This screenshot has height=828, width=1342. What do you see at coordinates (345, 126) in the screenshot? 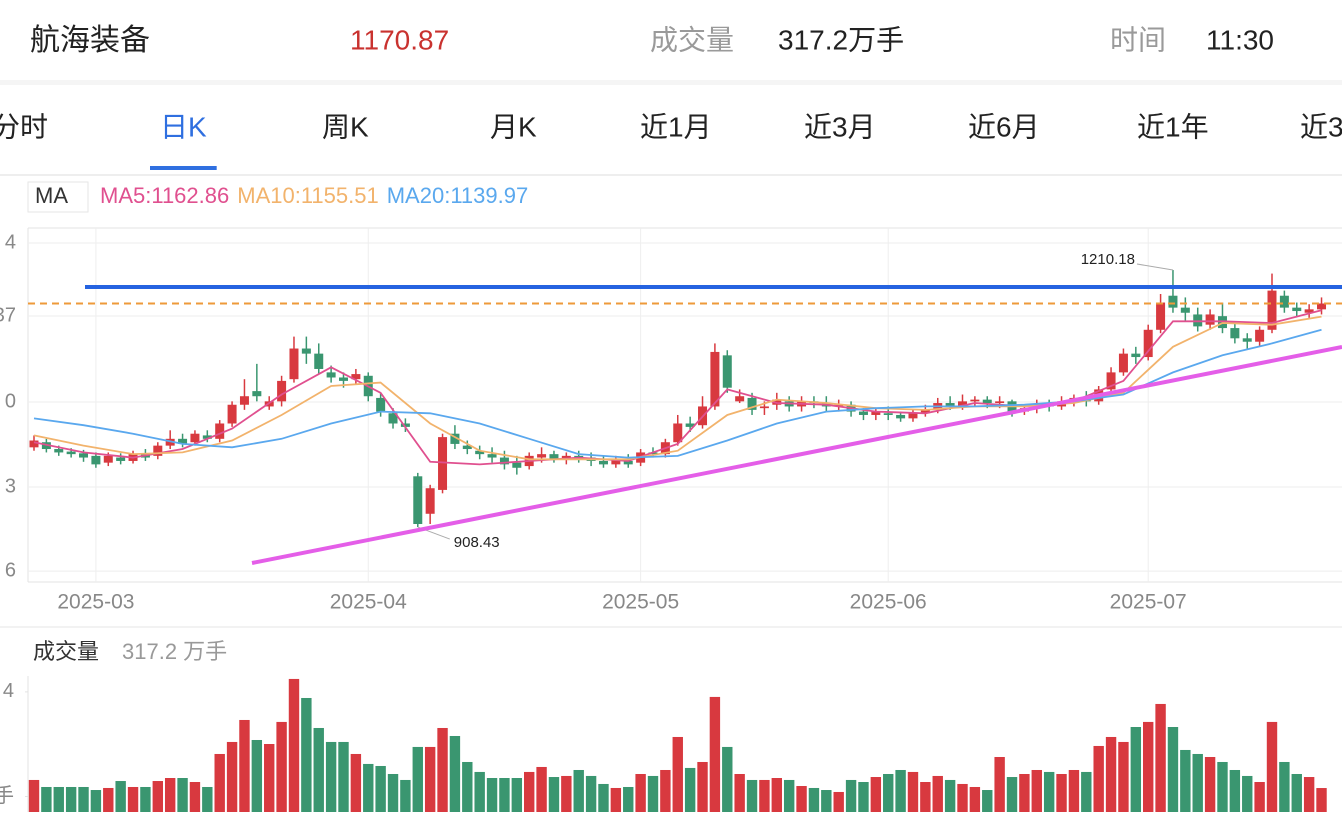
I see `tab: 周K` at bounding box center [345, 126].